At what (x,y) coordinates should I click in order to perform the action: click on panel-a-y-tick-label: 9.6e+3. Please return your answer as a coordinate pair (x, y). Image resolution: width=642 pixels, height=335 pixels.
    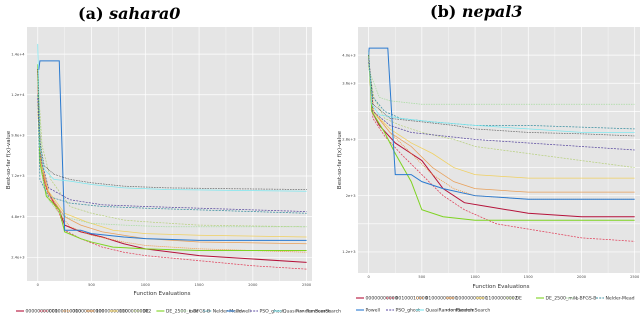
    Looking at the image, I should click on (17, 136).